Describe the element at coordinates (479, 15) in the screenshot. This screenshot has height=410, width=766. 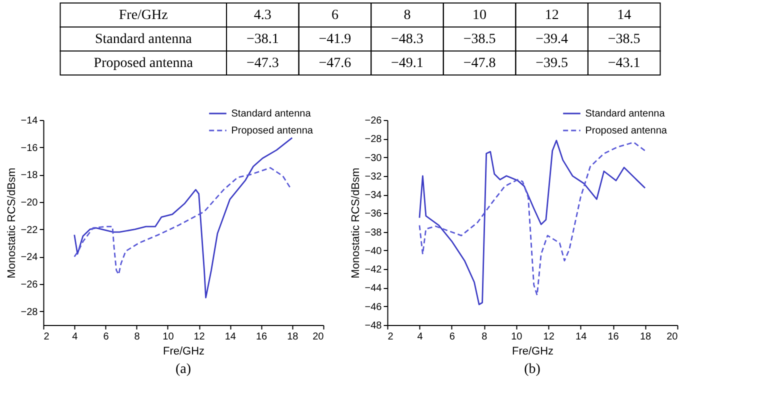
I see `category-label: 10` at that location.